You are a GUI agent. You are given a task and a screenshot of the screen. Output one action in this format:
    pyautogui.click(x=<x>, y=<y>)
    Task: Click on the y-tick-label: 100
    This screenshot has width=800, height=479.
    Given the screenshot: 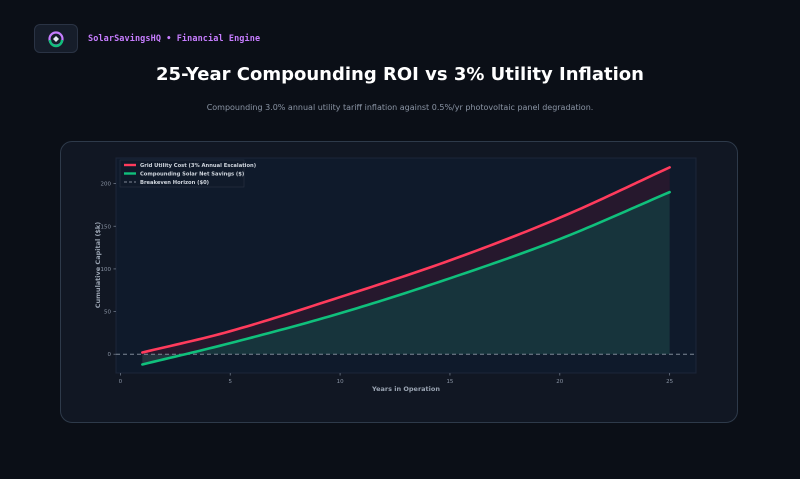 What is the action you would take?
    pyautogui.click(x=106, y=270)
    